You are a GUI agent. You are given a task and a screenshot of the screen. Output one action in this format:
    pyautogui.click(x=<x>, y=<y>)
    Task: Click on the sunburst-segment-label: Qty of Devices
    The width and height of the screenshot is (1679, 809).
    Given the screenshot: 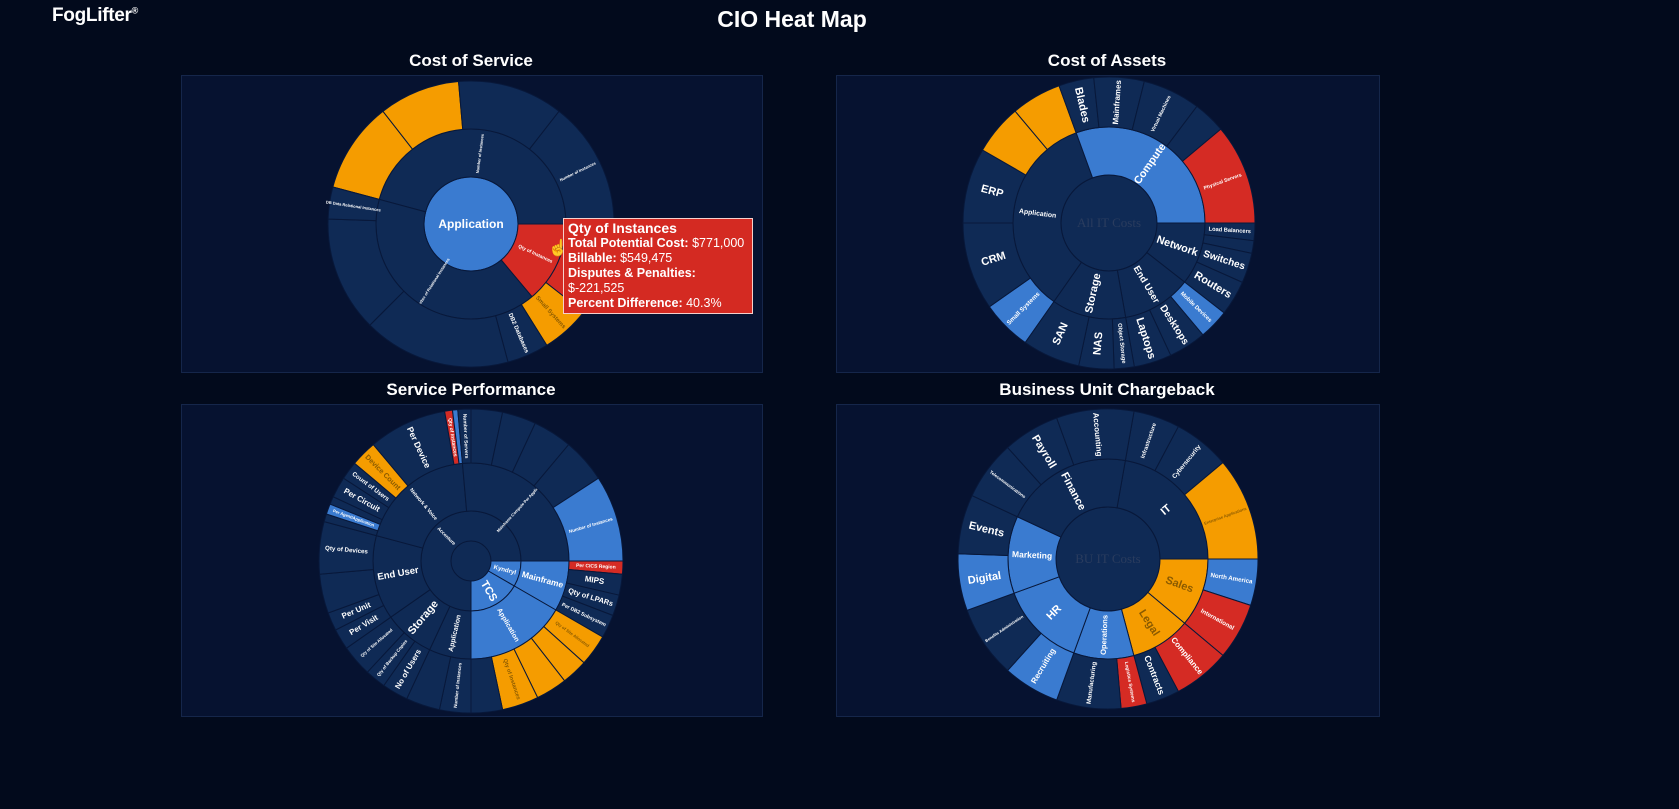 What is the action you would take?
    pyautogui.click(x=347, y=550)
    